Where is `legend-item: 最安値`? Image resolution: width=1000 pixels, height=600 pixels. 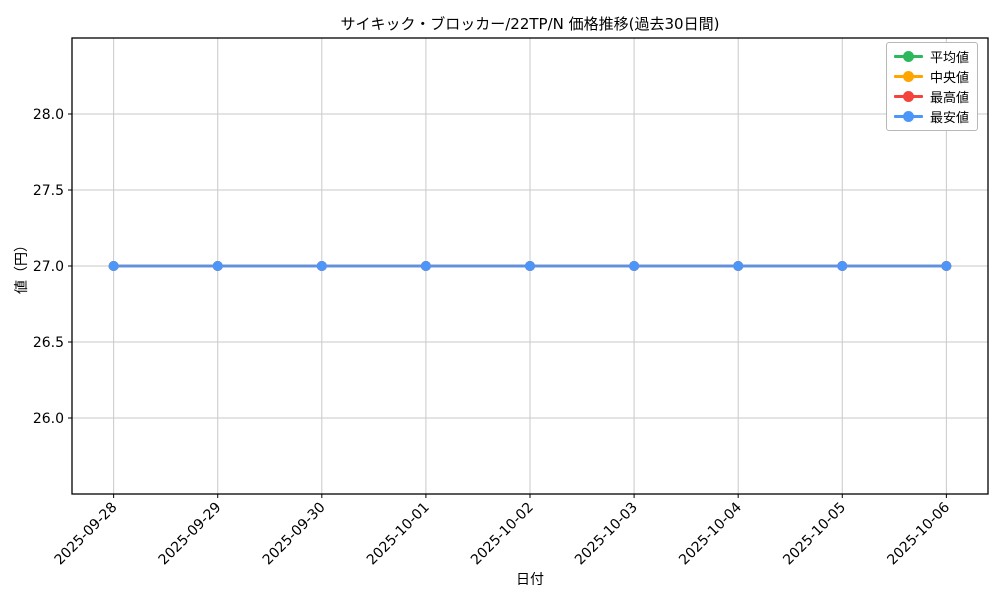
legend-item: 最安値 is located at coordinates (932, 117).